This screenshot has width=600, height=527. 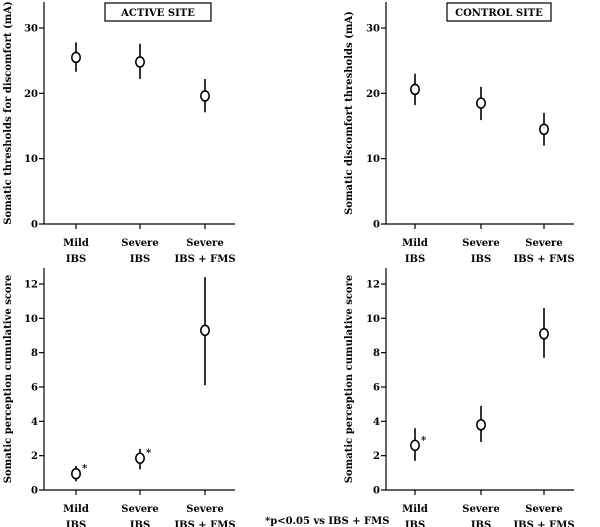 I want to click on panel-title: CONTROL SITE, so click(x=499, y=13).